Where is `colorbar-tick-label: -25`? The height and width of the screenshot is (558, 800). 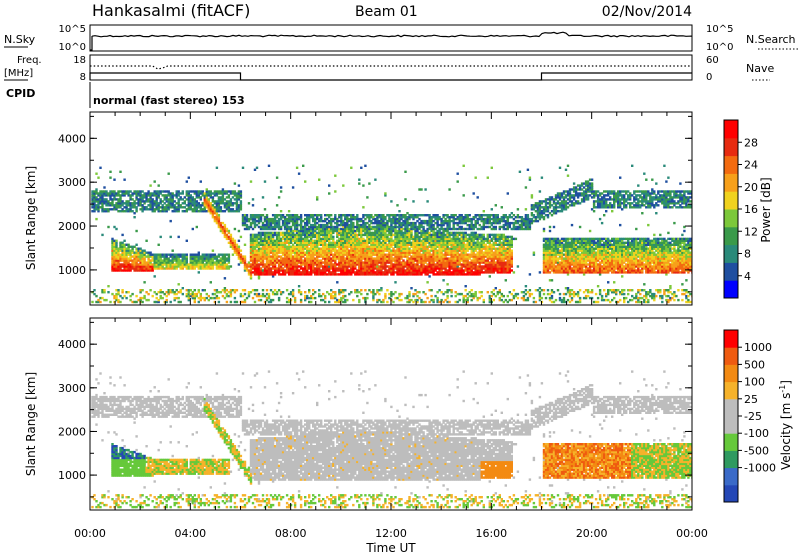 colorbar-tick-label: -25 is located at coordinates (753, 416).